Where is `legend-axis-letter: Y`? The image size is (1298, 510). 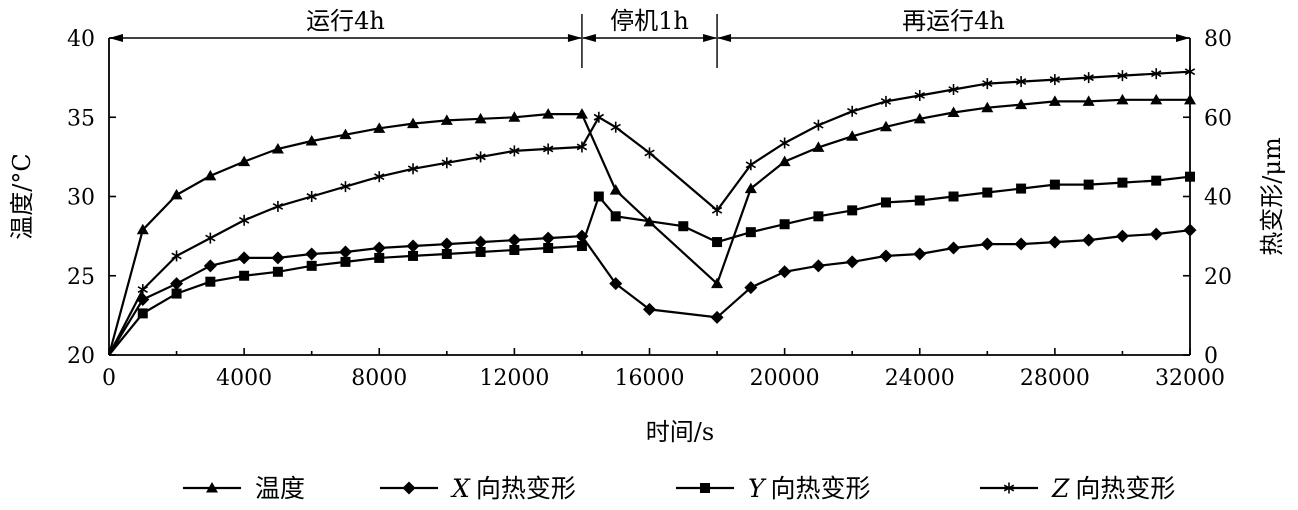
legend-axis-letter: Y is located at coordinates (757, 488).